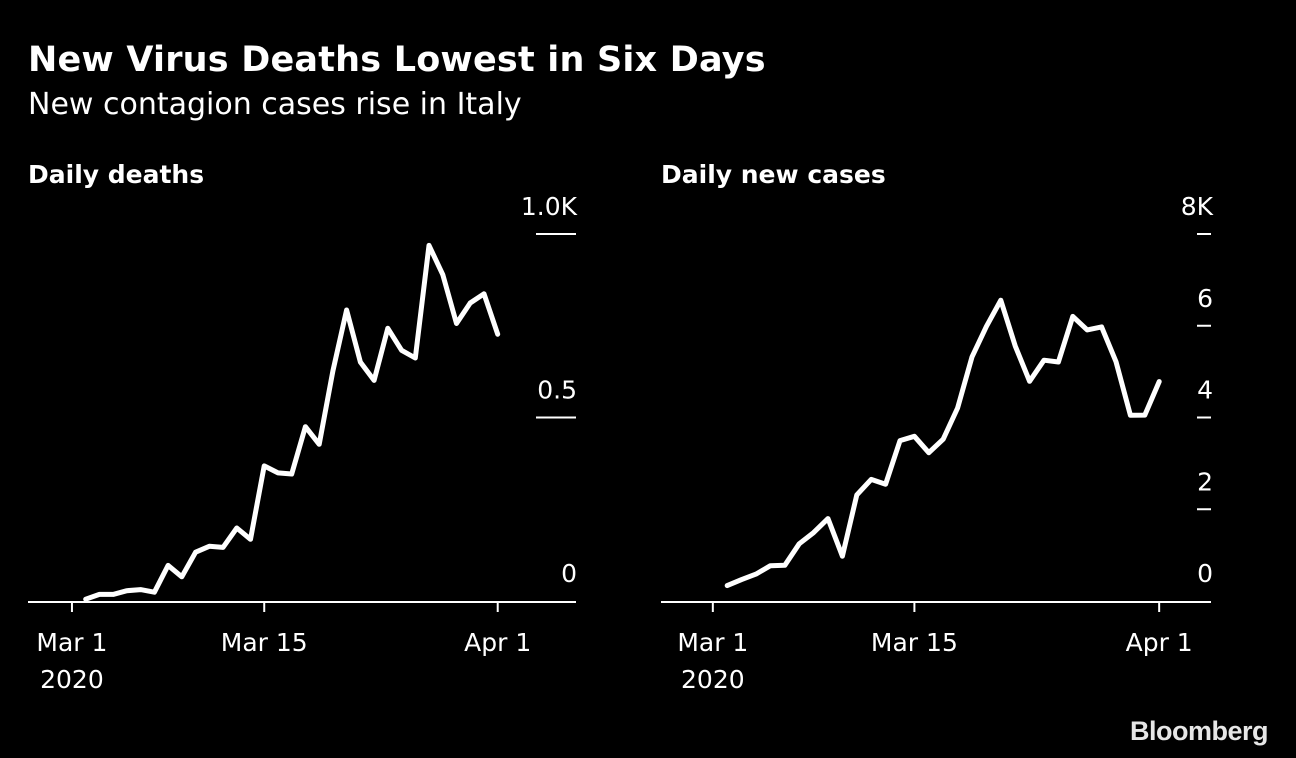 The width and height of the screenshot is (1296, 758). What do you see at coordinates (72, 679) in the screenshot?
I see `deaths-x-tick-sublabel: 2020` at bounding box center [72, 679].